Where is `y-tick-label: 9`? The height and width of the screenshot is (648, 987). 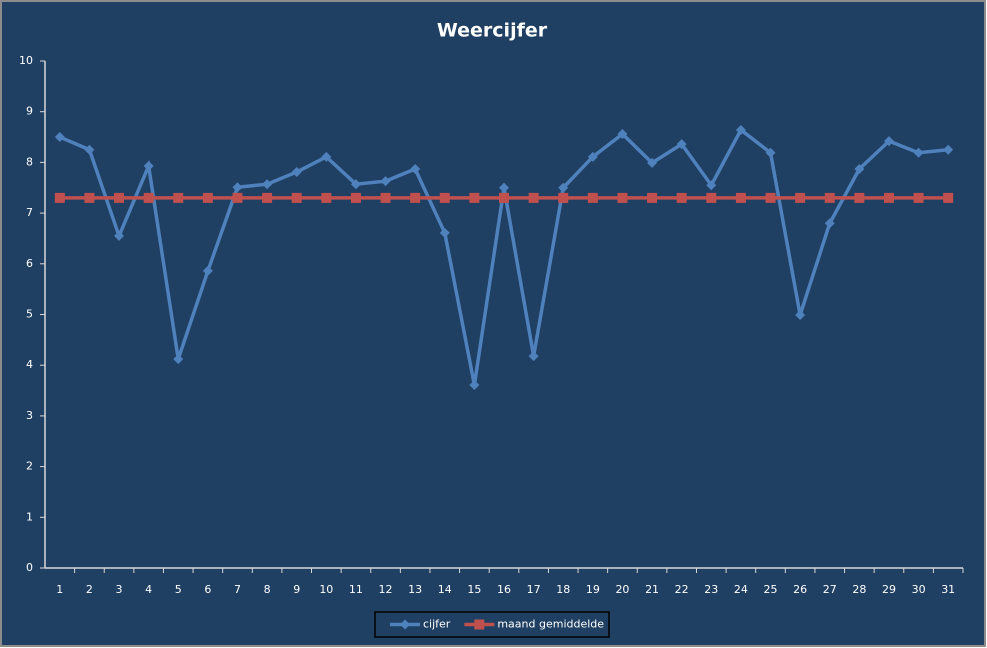
y-tick-label: 9 is located at coordinates (29, 111).